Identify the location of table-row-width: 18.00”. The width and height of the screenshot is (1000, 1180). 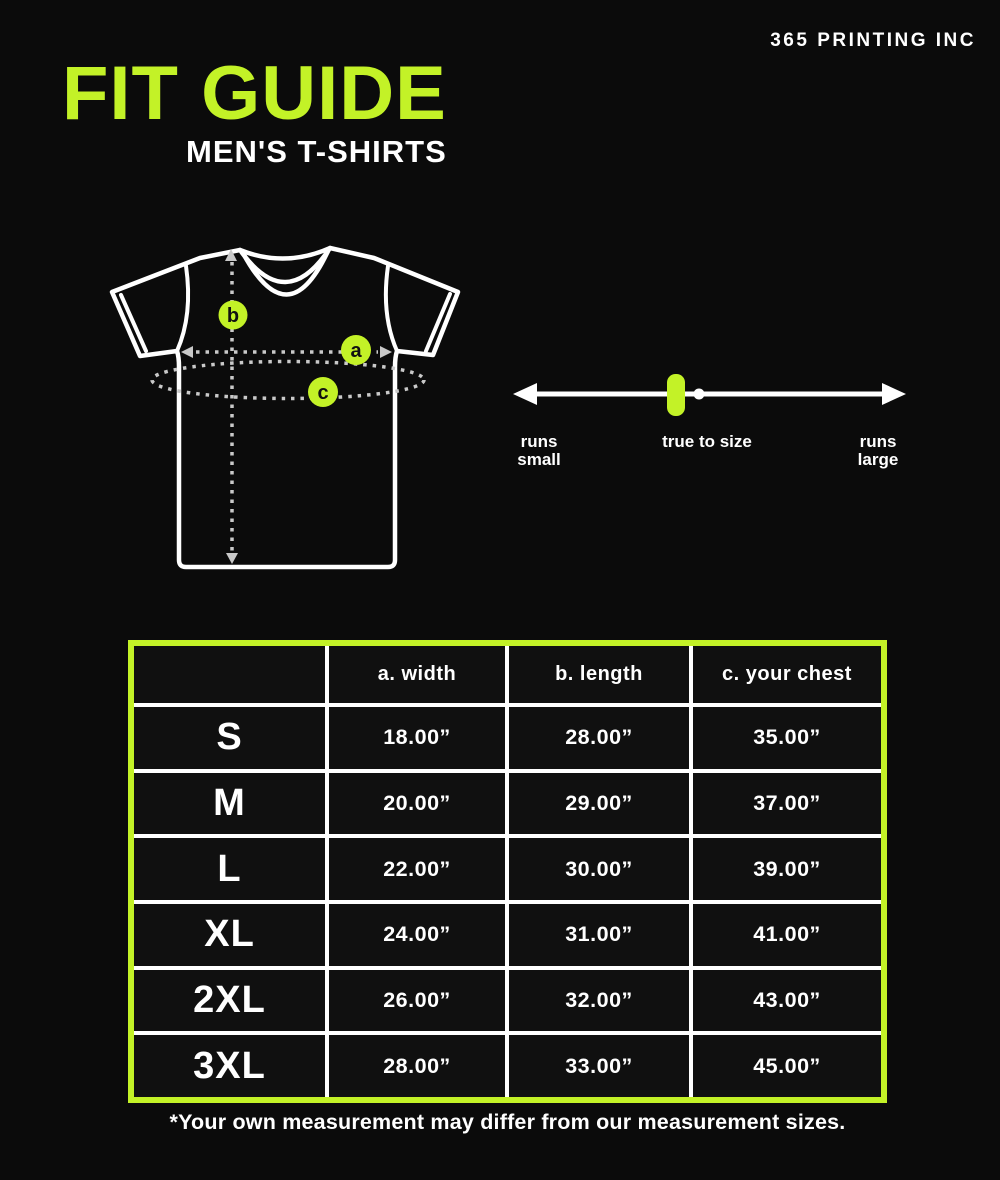
(417, 738).